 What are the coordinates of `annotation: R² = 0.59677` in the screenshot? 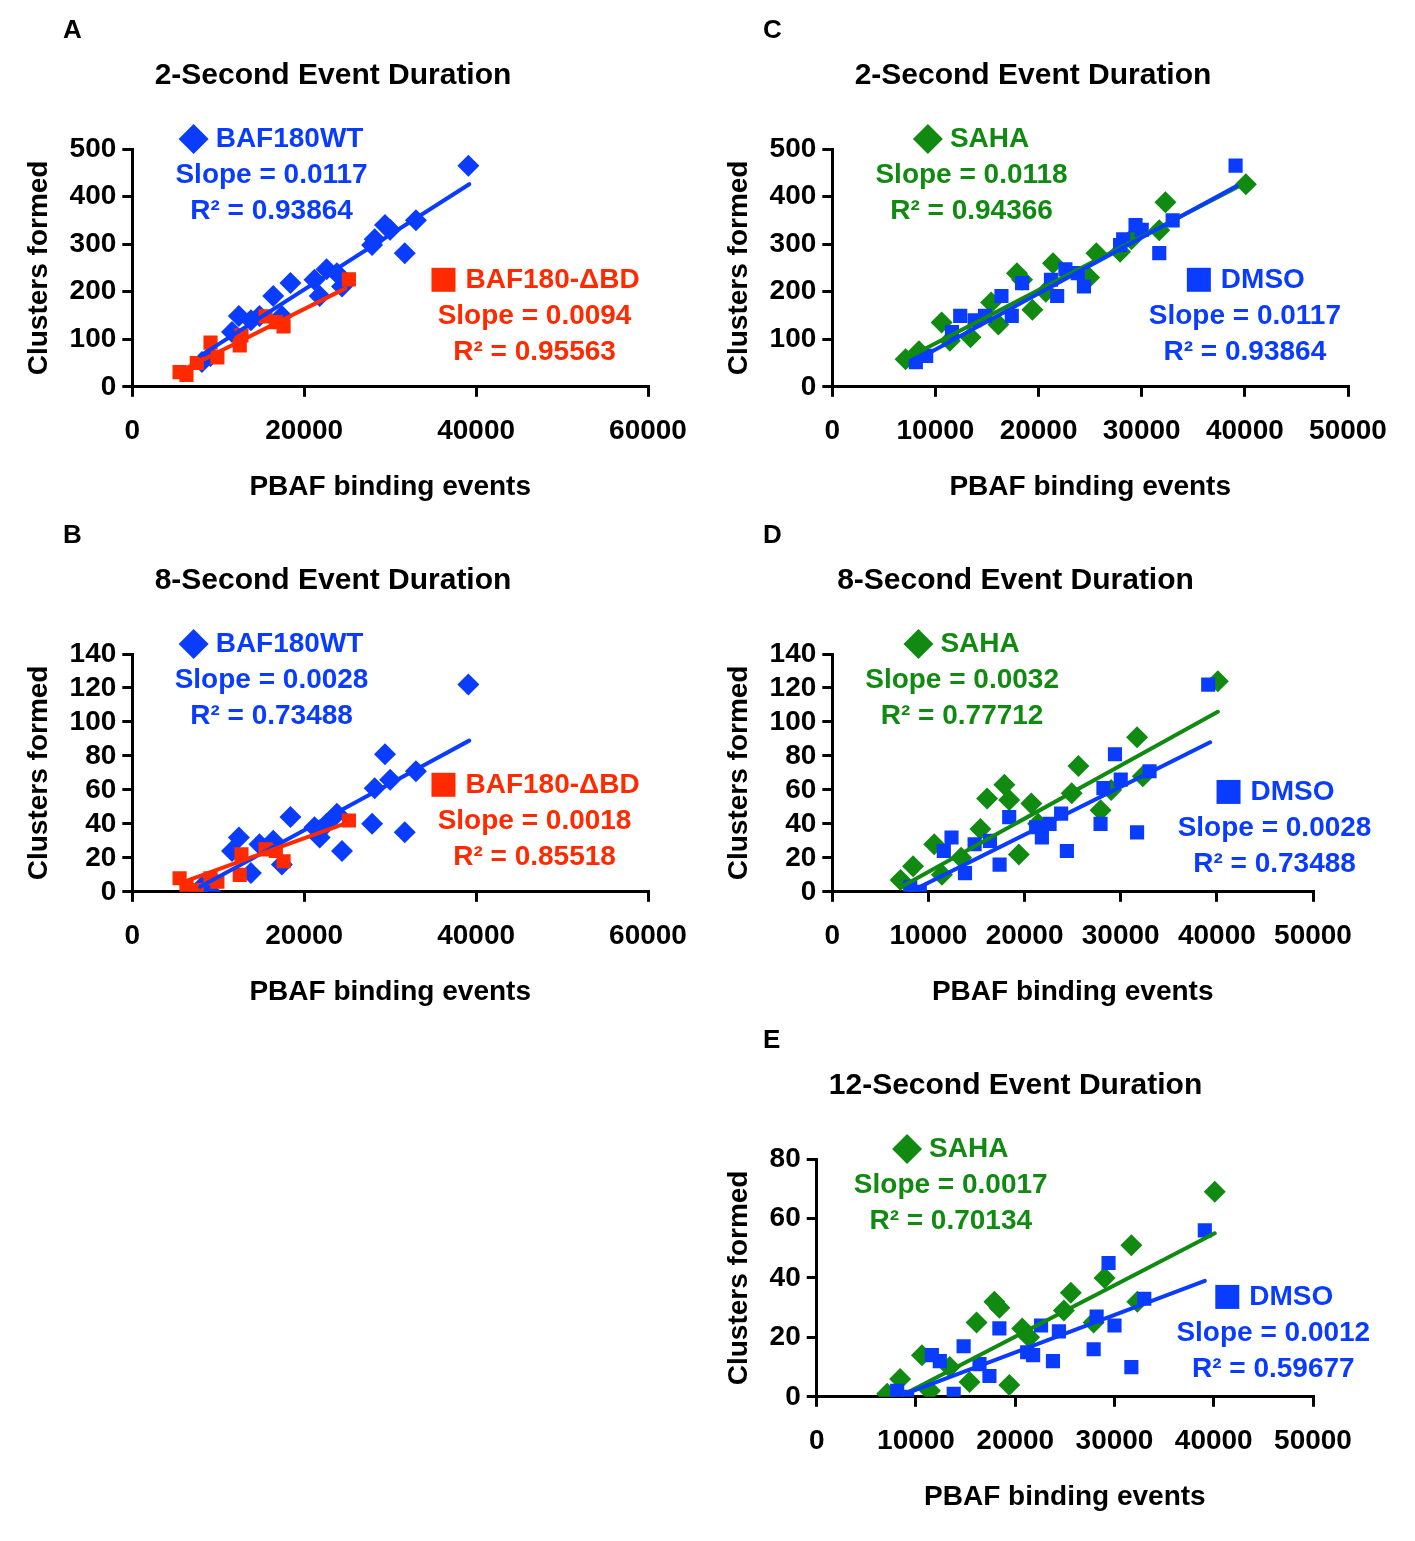 It's located at (1273, 1367).